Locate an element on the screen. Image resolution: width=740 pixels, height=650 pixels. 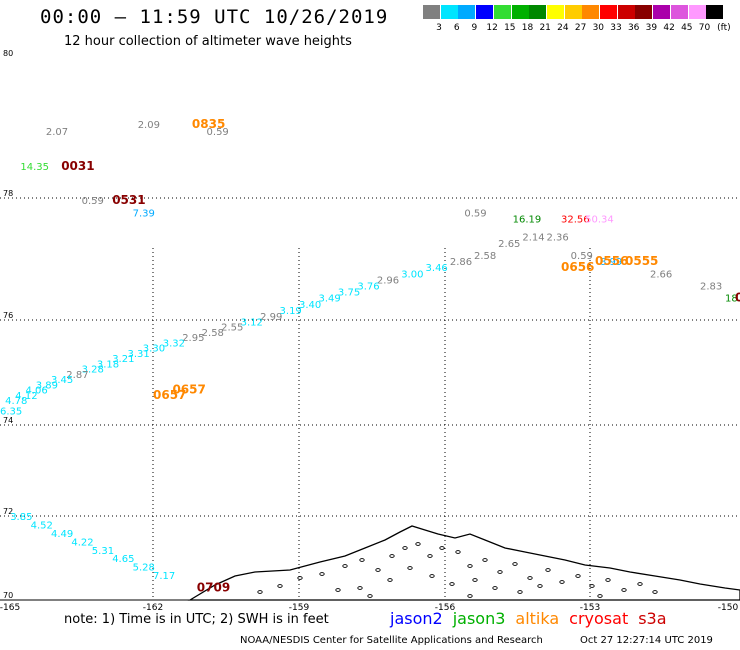
generated-timestamp: Oct 27 12:27:14 UTC 2019 is located at coordinates (646, 640).